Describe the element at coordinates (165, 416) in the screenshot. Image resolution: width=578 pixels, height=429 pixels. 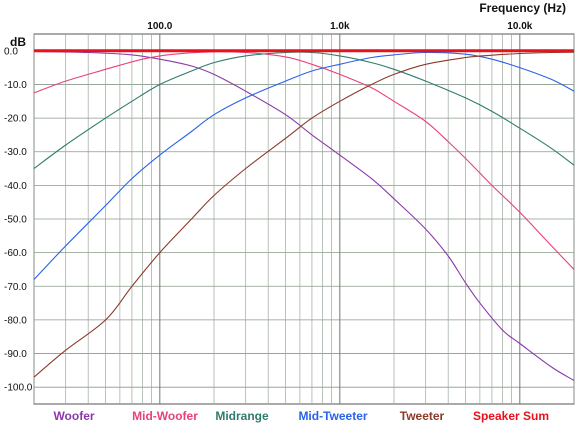
I see `legend-item-mid-woofer: Mid-Woofer` at that location.